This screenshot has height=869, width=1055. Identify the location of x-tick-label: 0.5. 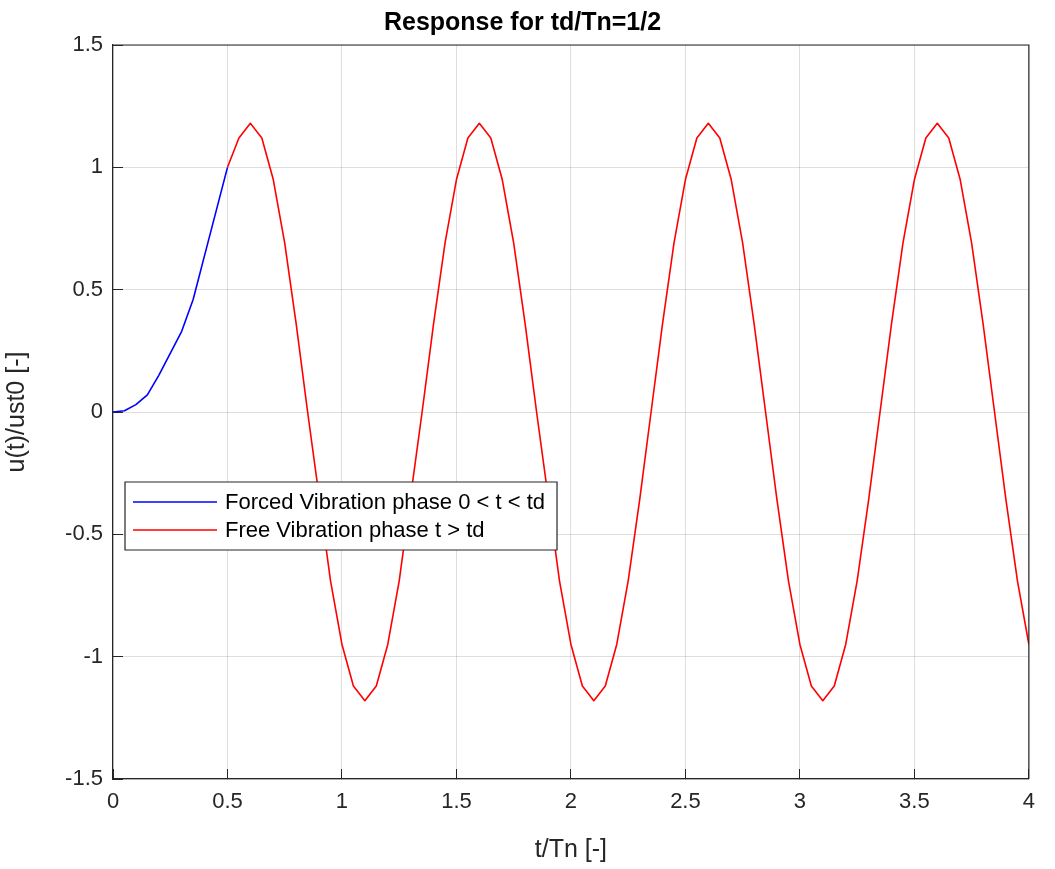
(227, 801).